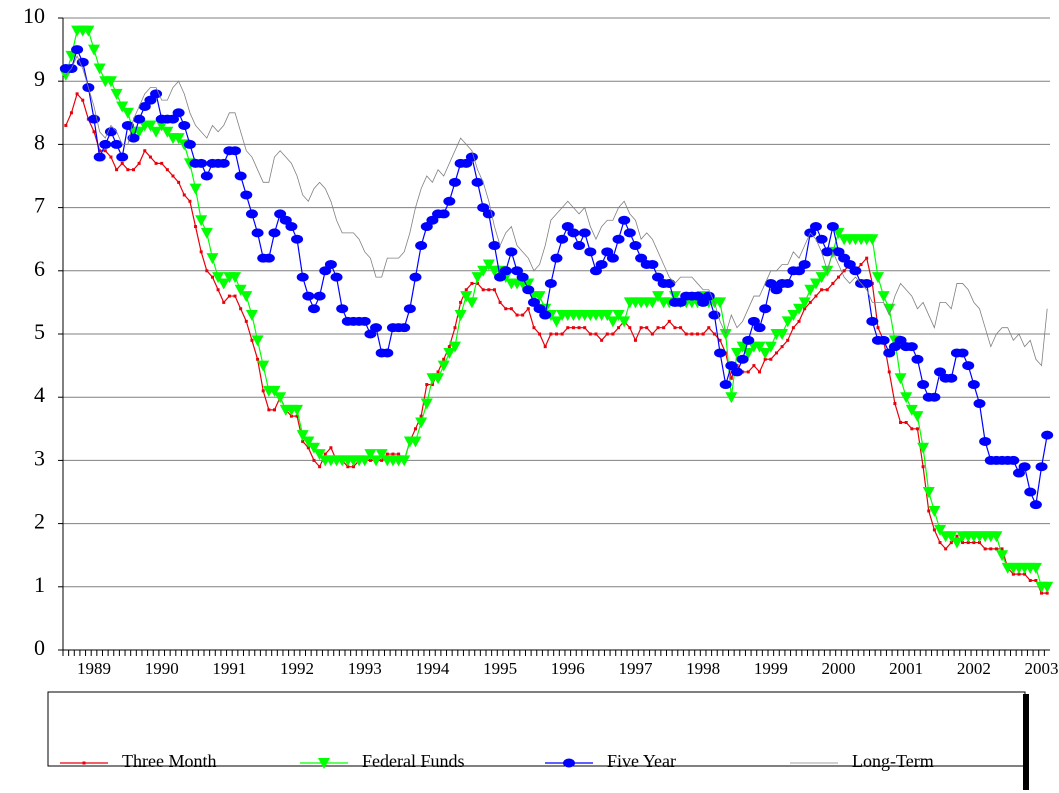 The width and height of the screenshot is (1059, 793). Describe the element at coordinates (39, 457) in the screenshot. I see `y-tick-label: 3` at that location.